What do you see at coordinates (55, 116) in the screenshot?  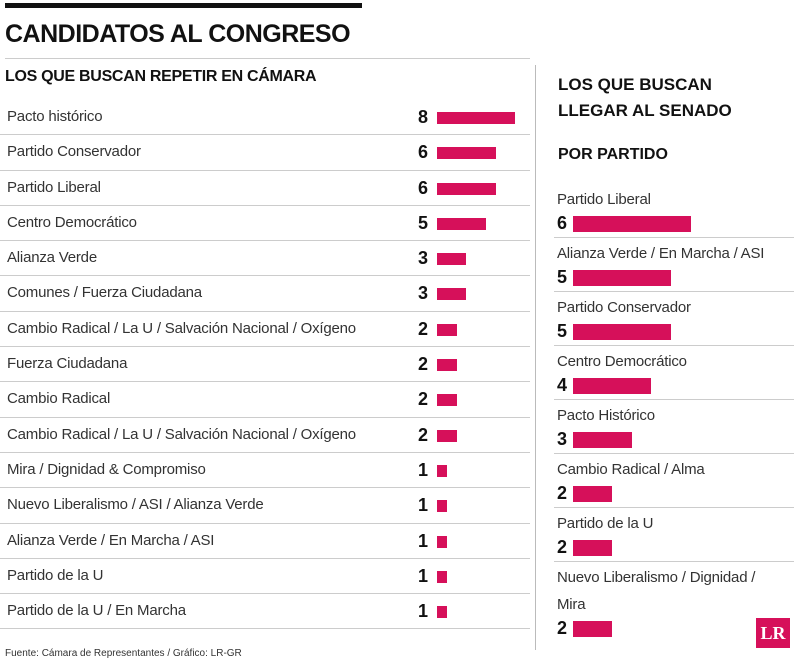 I see `category-label: Pacto histórico` at bounding box center [55, 116].